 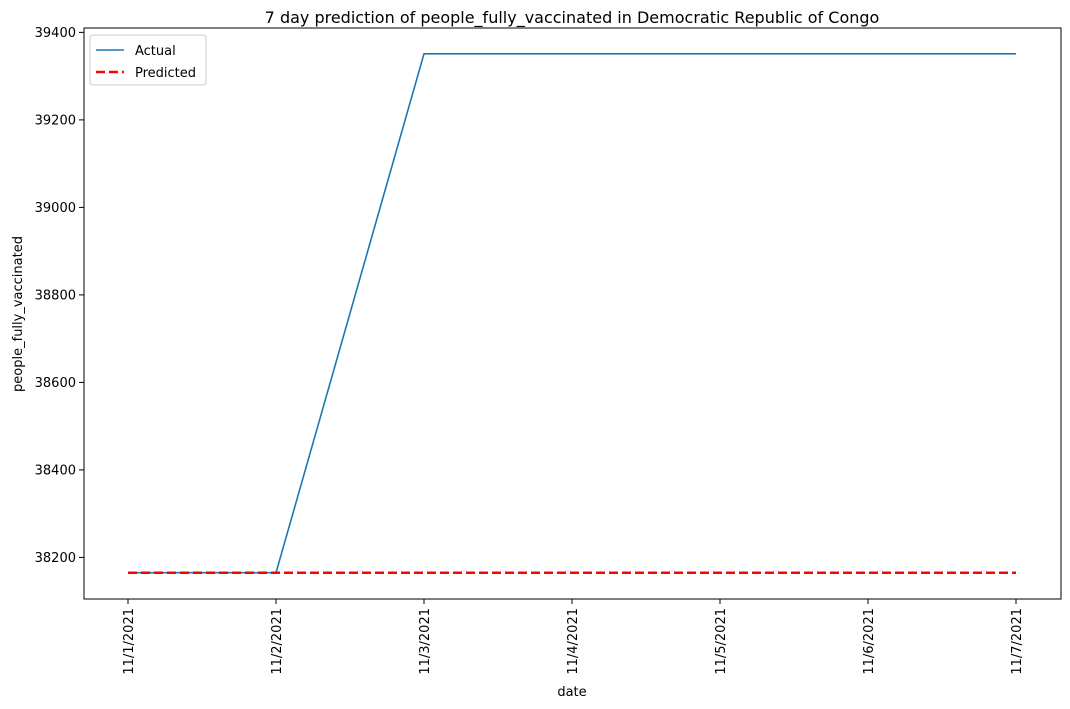 I want to click on legend: Actual Predicted, so click(x=148, y=60).